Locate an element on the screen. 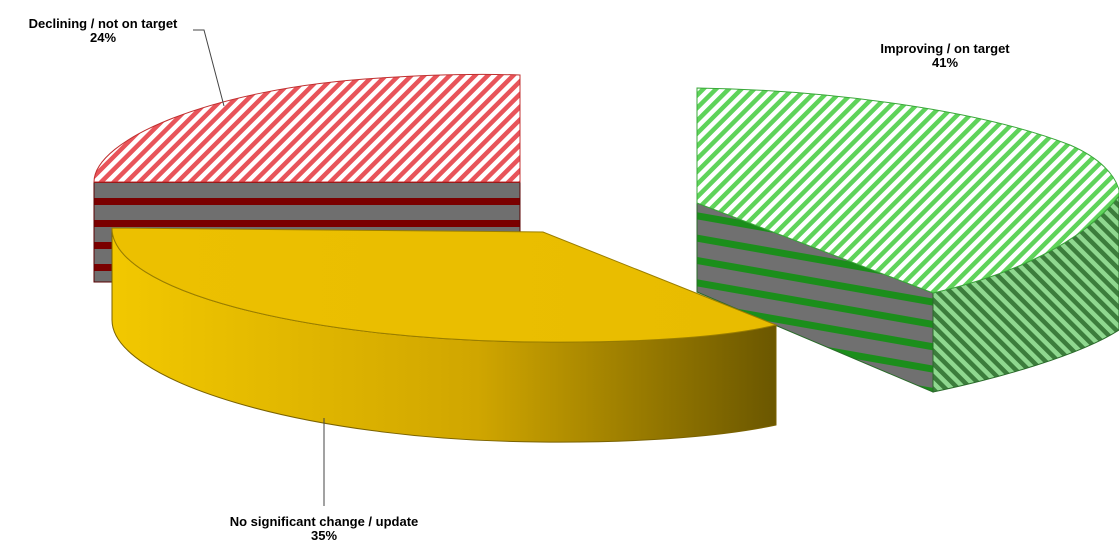  label-declining: Declining / not on target 24% is located at coordinates (103, 31).